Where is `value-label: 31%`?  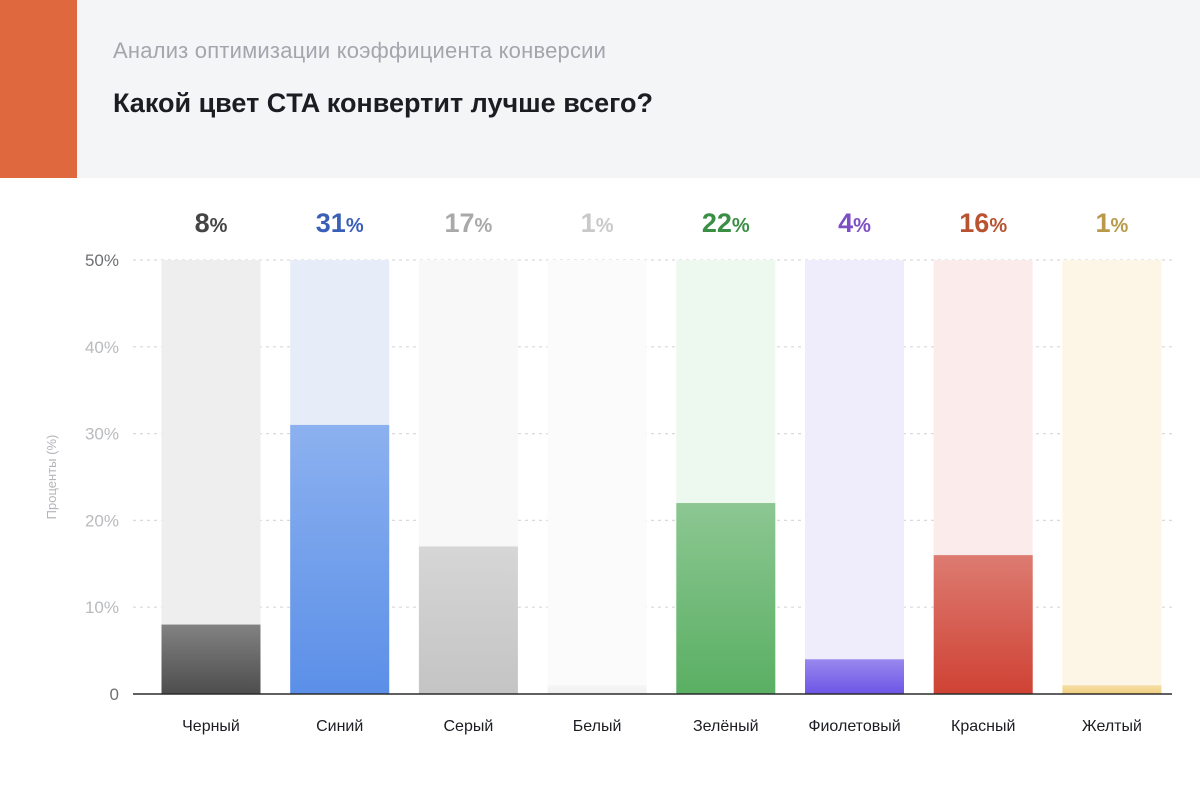 value-label: 31% is located at coordinates (340, 223).